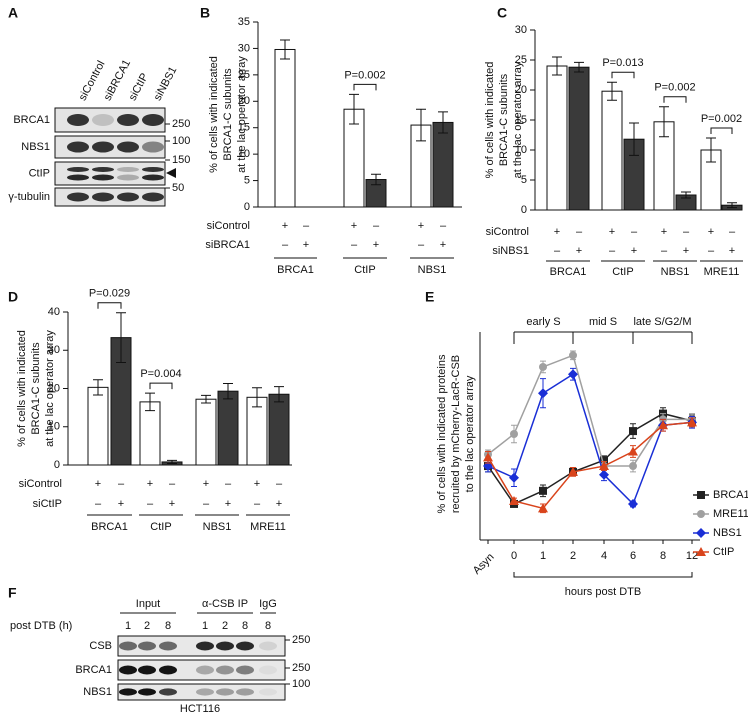 This screenshot has height=715, width=748. What do you see at coordinates (521, 60) in the screenshot?
I see `y-tick-label: 25` at bounding box center [521, 60].